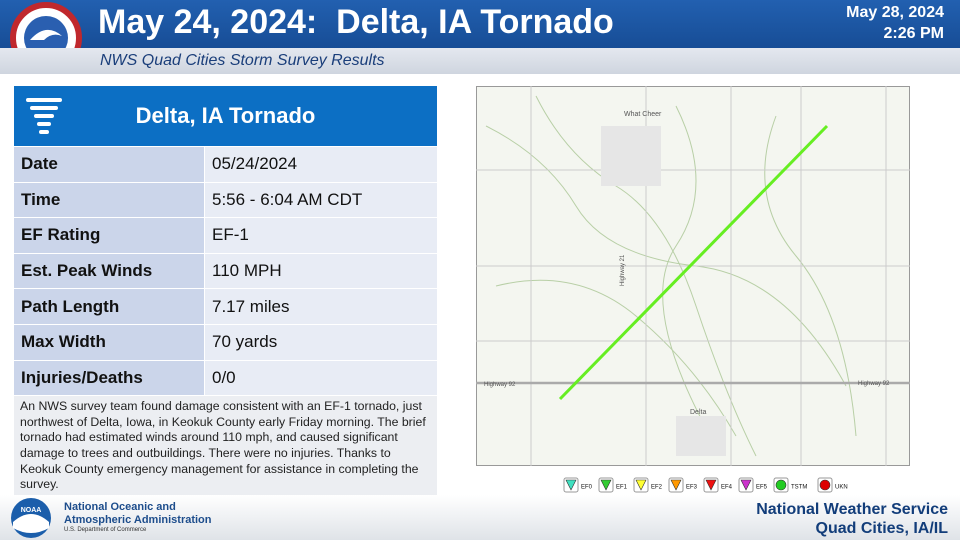 The image size is (960, 540). I want to click on row-label: Est. Peak Winds, so click(109, 271).